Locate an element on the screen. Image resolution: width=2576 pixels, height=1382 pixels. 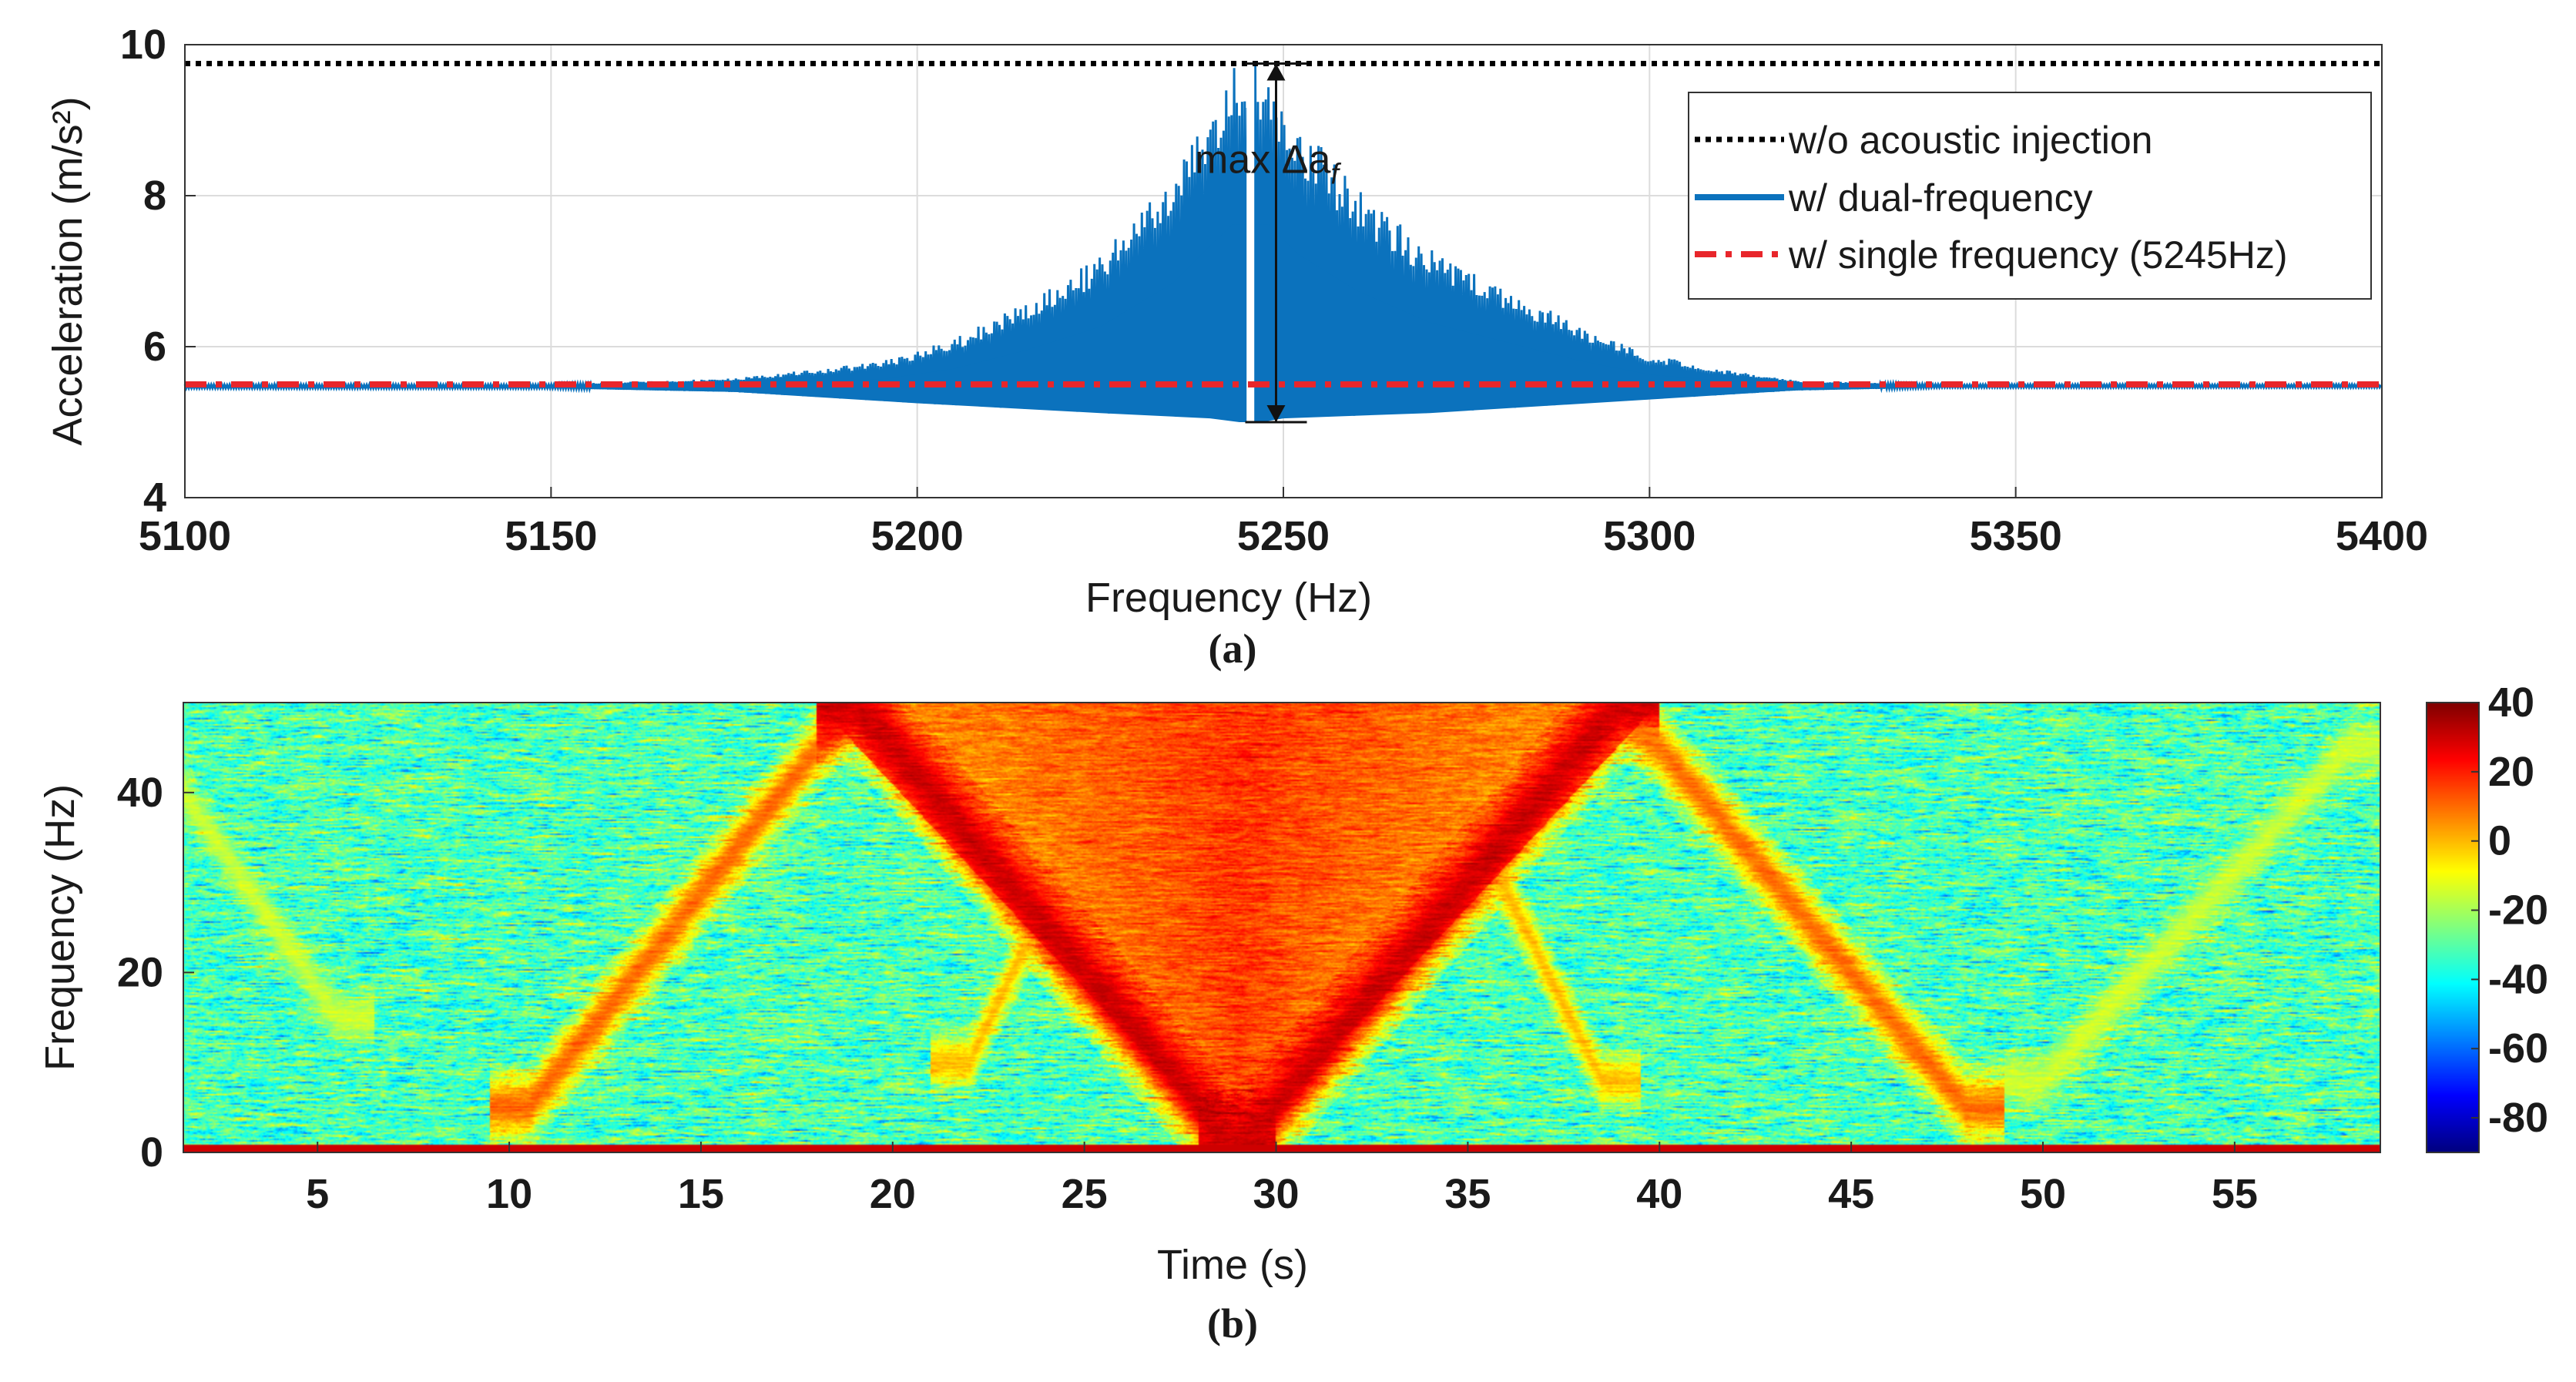
legend-label-single-frequency: w/ single frequency (5245Hz) is located at coordinates (2038, 255).